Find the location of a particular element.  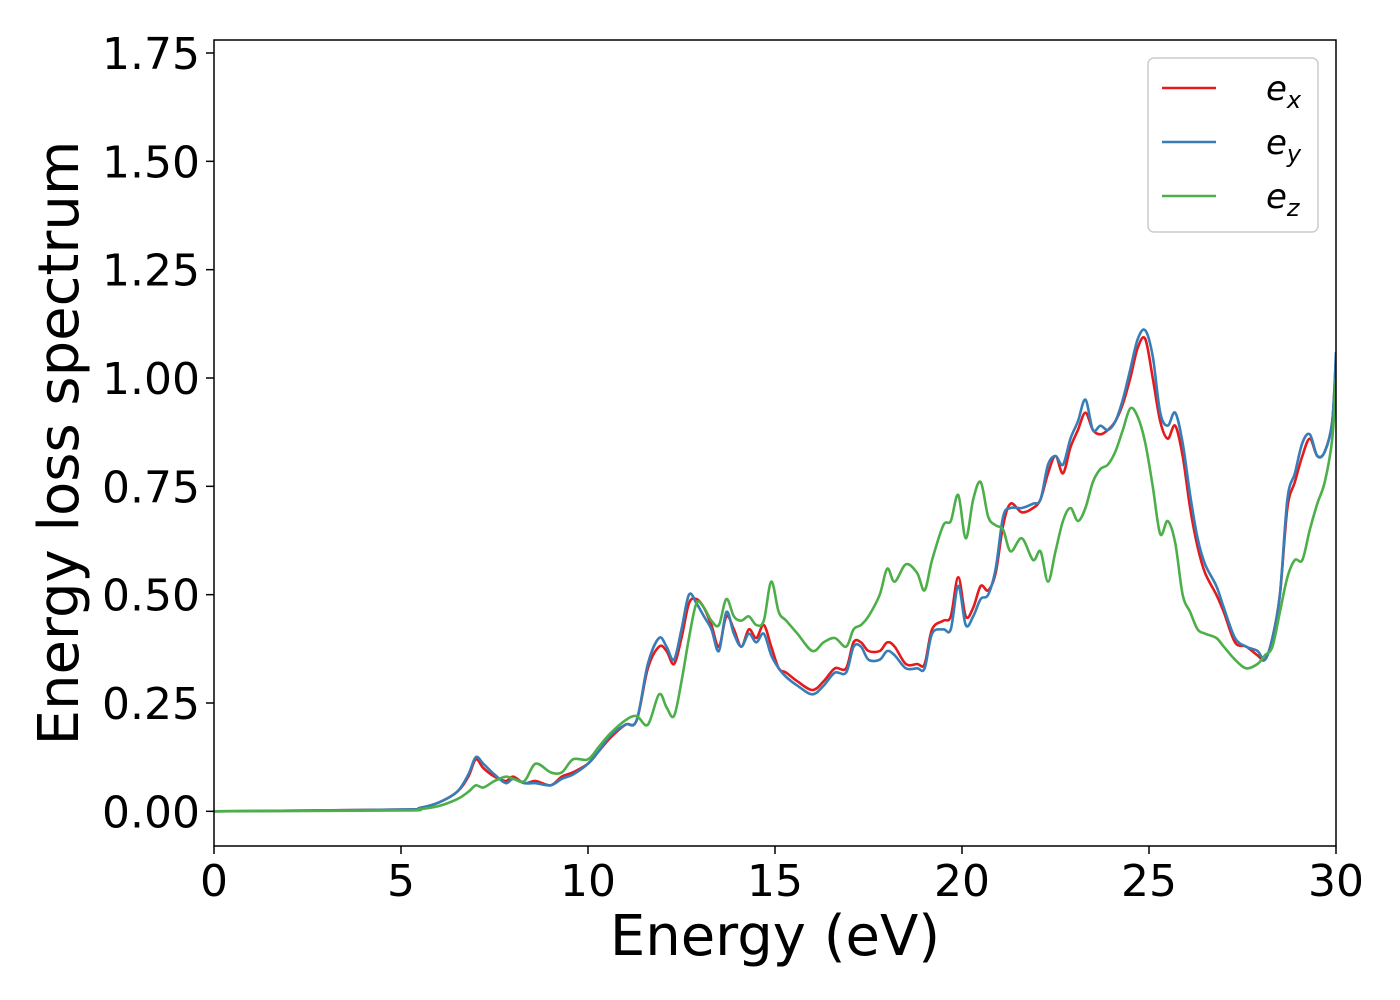

y-tick-label: 1.75 is located at coordinates (151, 54).